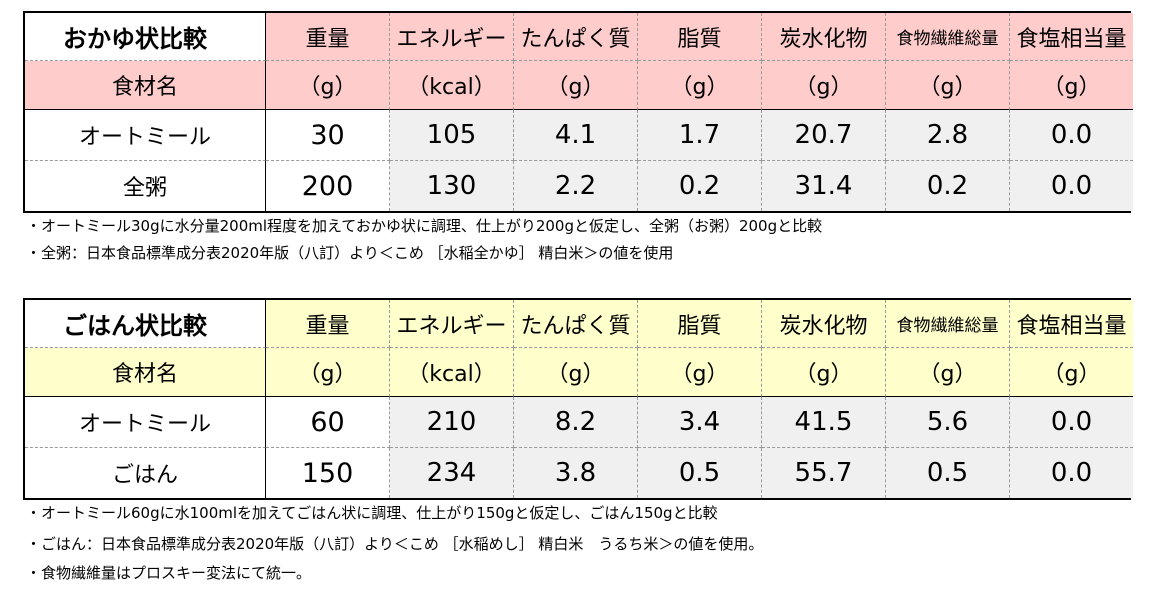 This screenshot has width=1163, height=589. Describe the element at coordinates (824, 186) in the screenshot. I see `value-carbohydrate: 31.4` at that location.